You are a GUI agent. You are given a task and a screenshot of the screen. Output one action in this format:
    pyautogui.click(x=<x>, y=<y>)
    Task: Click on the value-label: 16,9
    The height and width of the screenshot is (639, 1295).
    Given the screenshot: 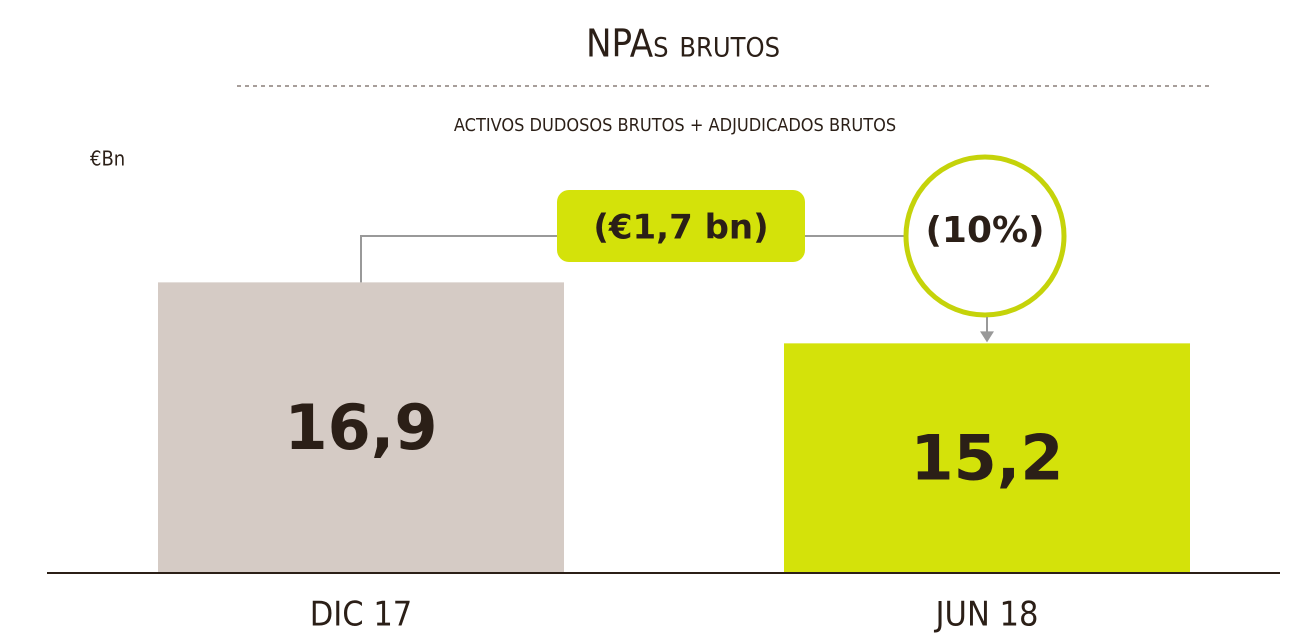 What is the action you would take?
    pyautogui.click(x=361, y=427)
    